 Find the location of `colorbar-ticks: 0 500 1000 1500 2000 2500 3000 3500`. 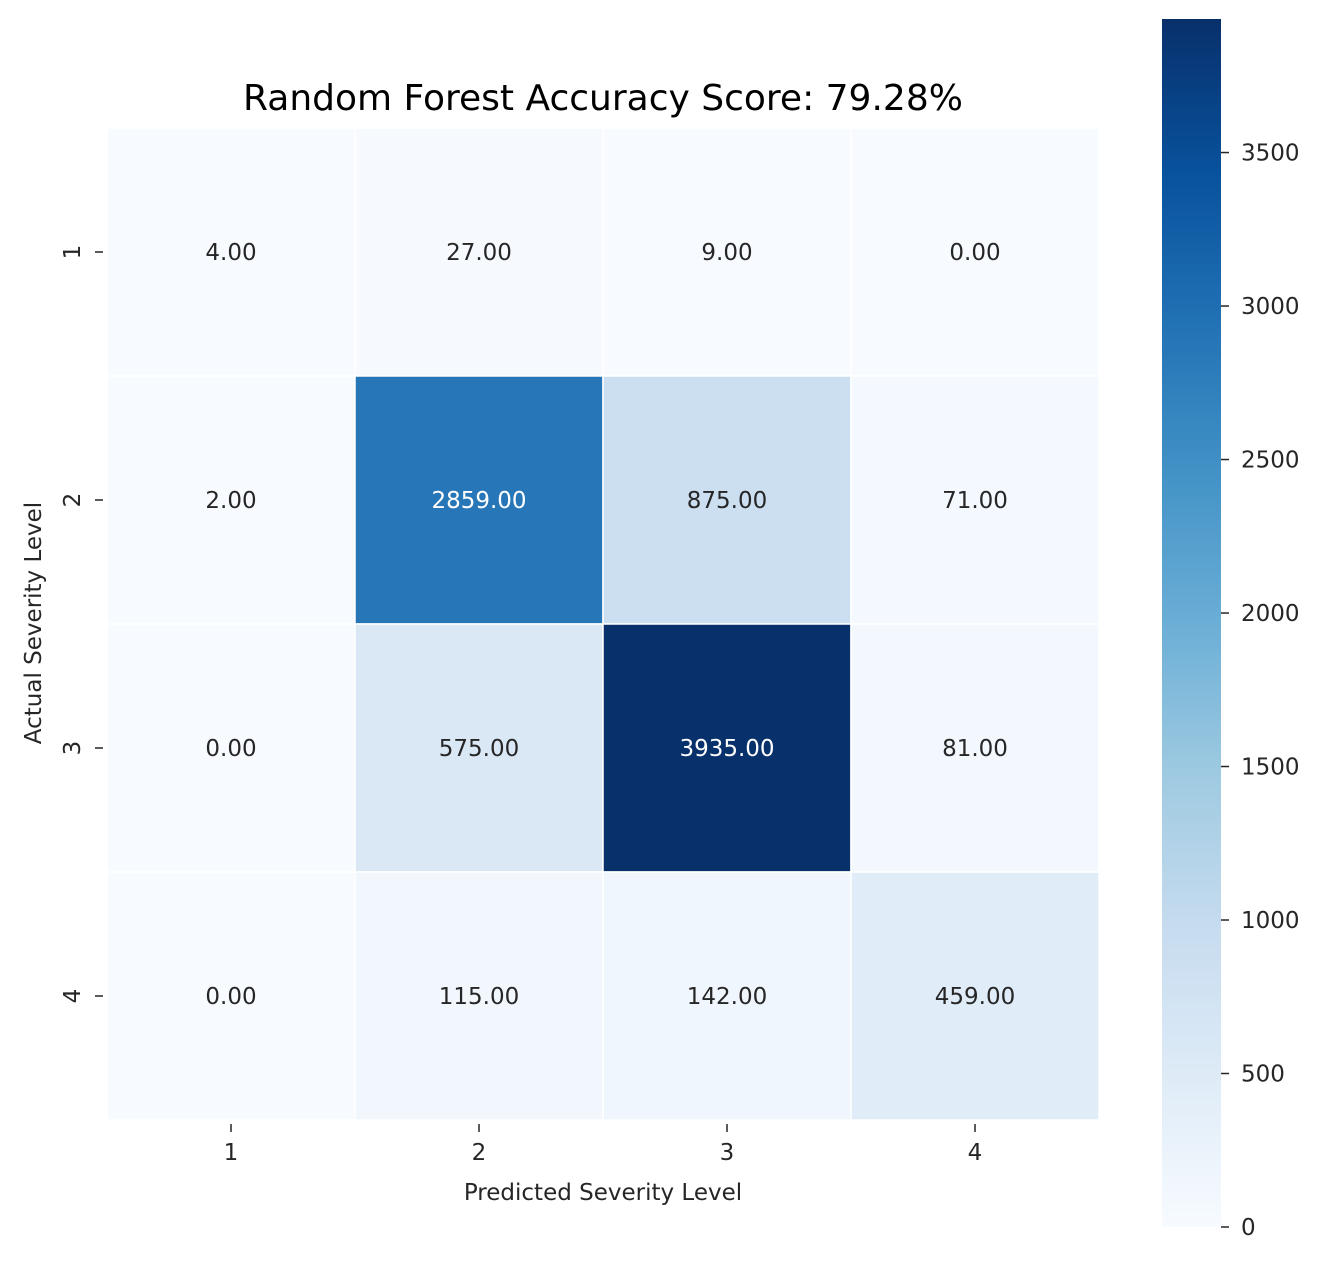

colorbar-ticks: 0 500 1000 1500 2000 2500 3000 3500 is located at coordinates (1260, 691).